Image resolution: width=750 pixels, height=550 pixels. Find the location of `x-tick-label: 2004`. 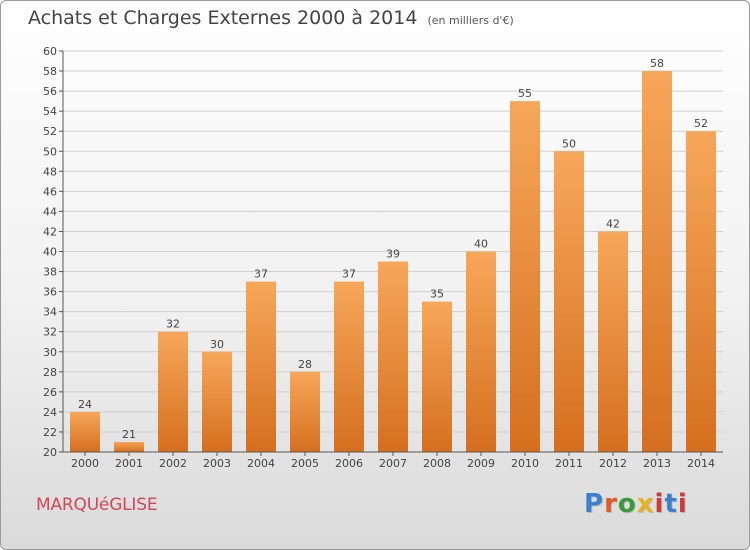

x-tick-label: 2004 is located at coordinates (261, 463).